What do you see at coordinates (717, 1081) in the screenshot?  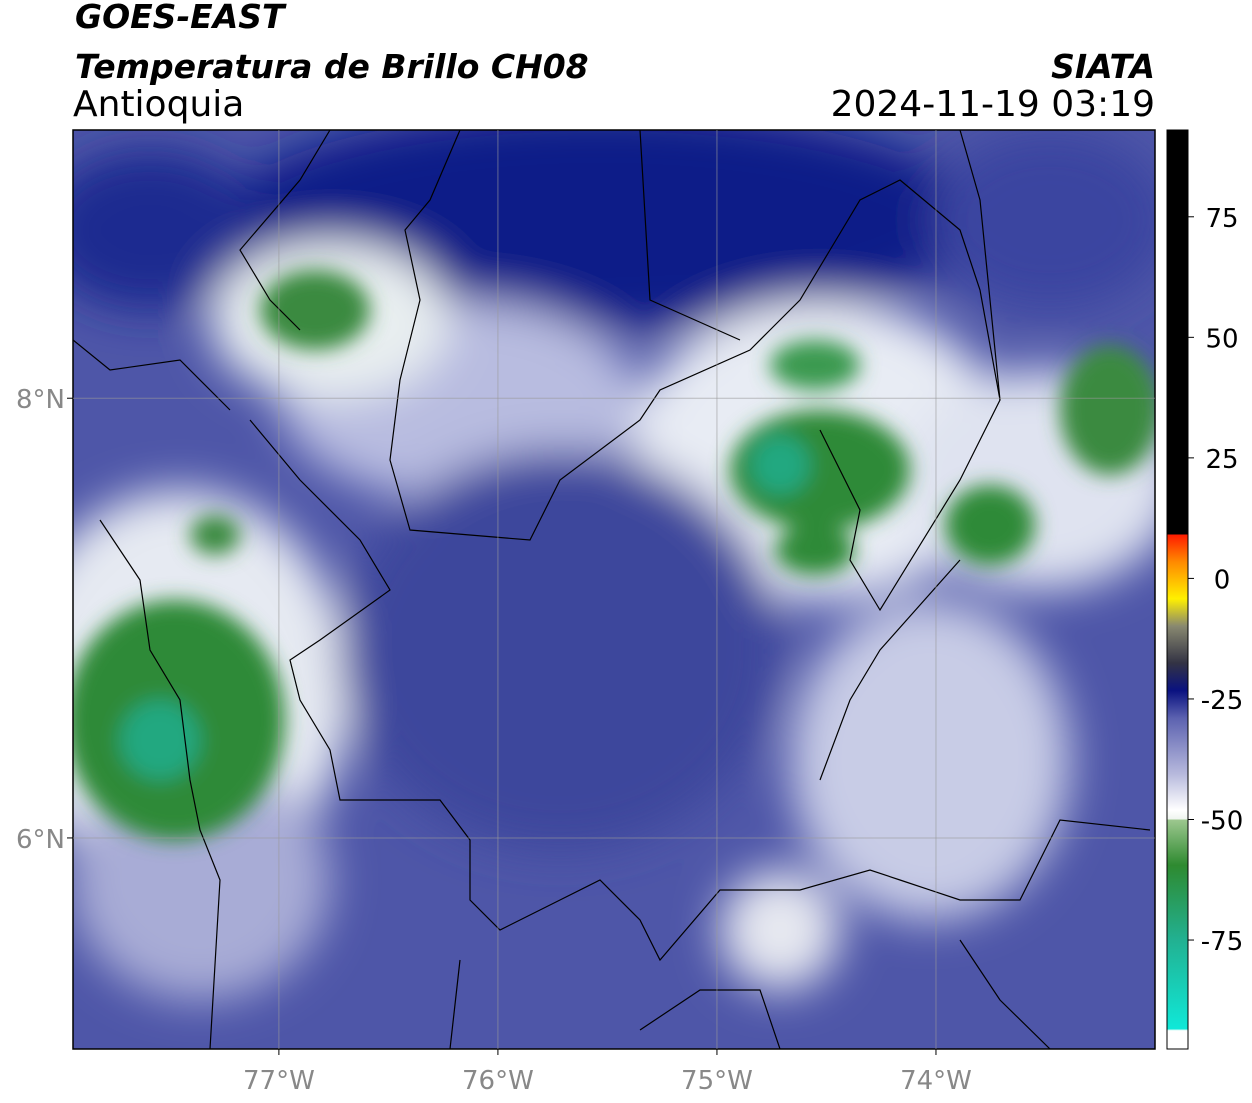 I see `x-tick-label: 75°W` at bounding box center [717, 1081].